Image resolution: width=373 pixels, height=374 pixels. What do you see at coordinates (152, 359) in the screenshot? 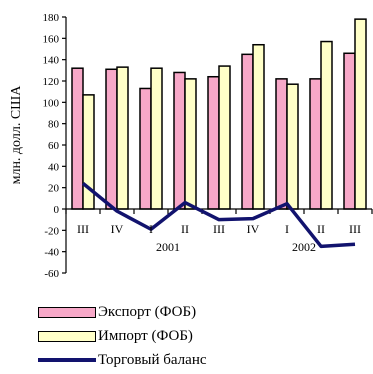
I see `legend-label-balance: Торговый баланс` at bounding box center [152, 359].